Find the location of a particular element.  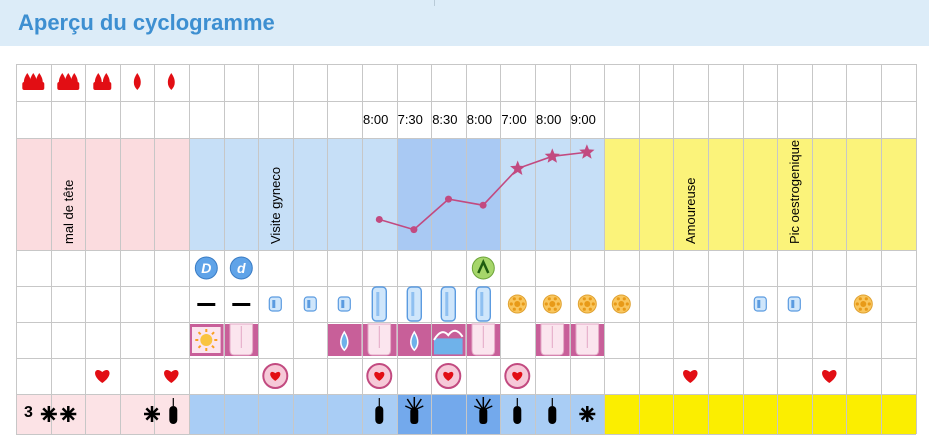

page-header: Aperçu du cyclogramme is located at coordinates (464, 23).